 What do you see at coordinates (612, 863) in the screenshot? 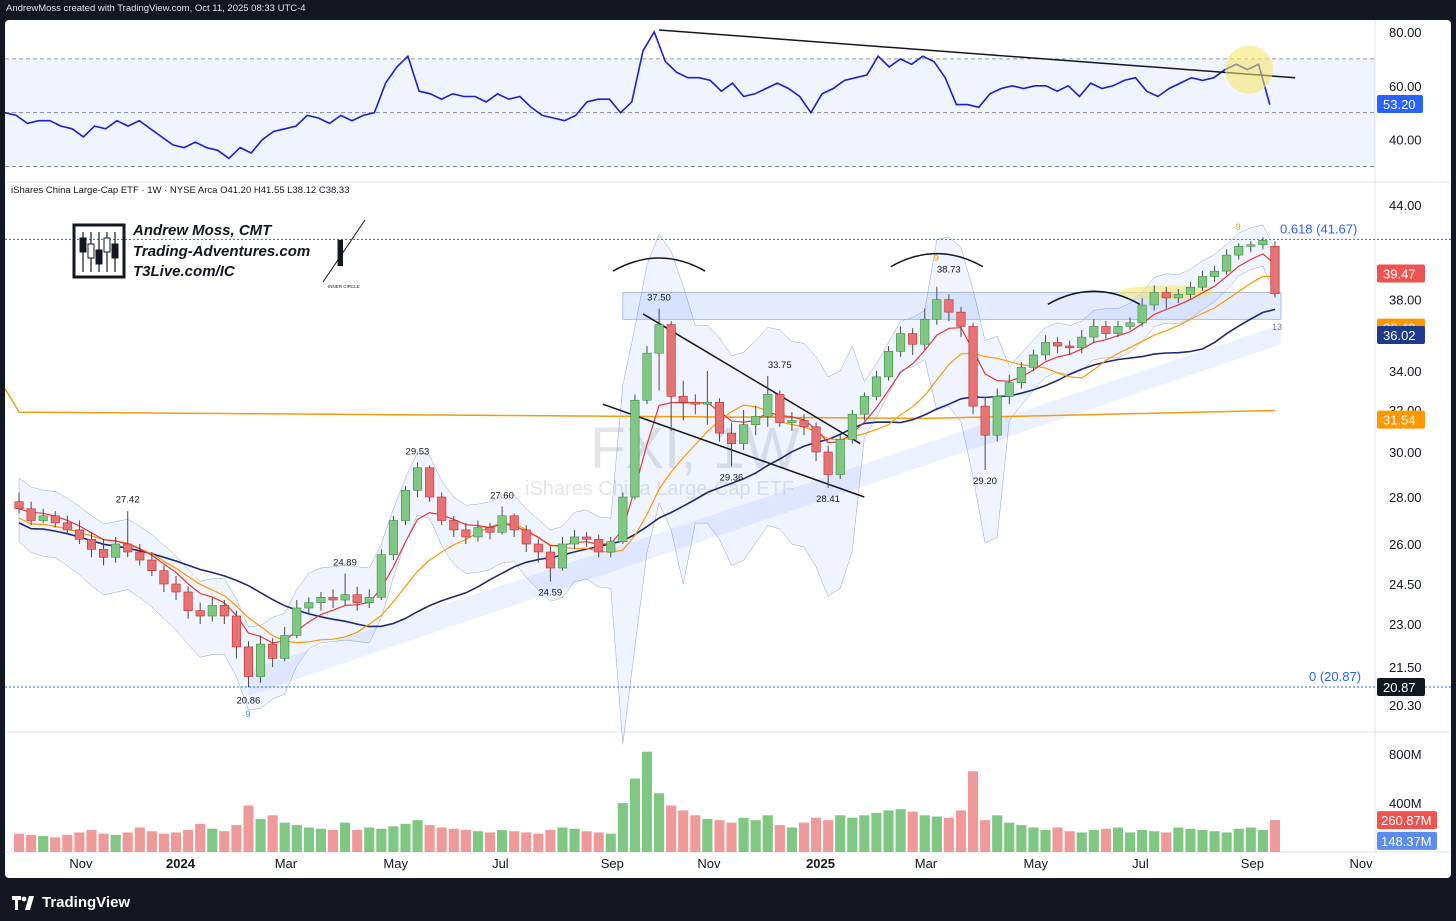
I see `time-axis-label: Sep` at bounding box center [612, 863].